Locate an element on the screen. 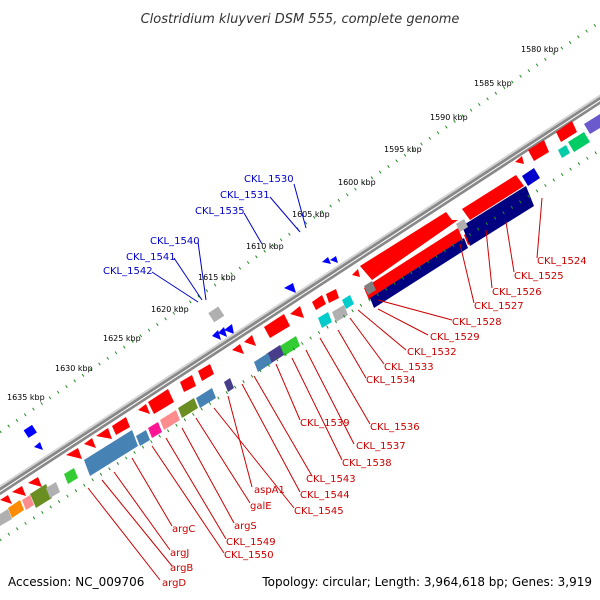 Image resolution: width=600 pixels, height=600 pixels. ruler-tick-label: 1625 kbp is located at coordinates (122, 338).